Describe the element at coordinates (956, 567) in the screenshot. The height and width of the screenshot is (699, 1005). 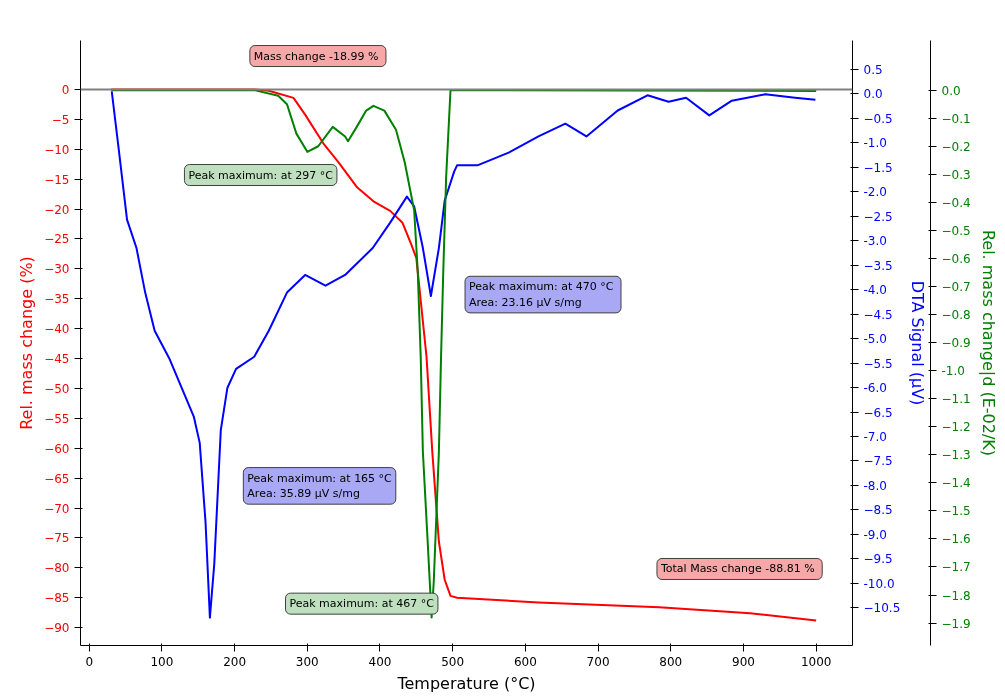
I see `y3-tick-label: −1.7` at that location.